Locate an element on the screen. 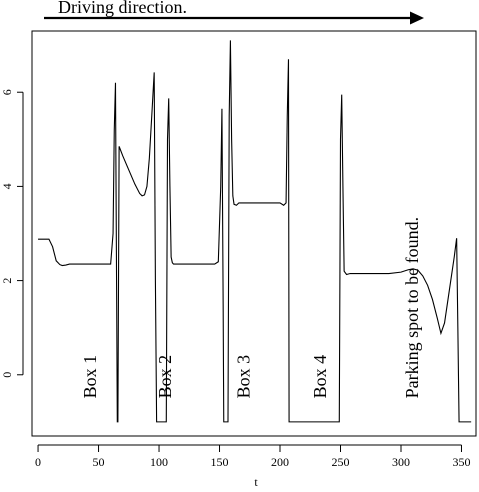 The image size is (479, 492). y-tick-label: 6 is located at coordinates (7, 92).